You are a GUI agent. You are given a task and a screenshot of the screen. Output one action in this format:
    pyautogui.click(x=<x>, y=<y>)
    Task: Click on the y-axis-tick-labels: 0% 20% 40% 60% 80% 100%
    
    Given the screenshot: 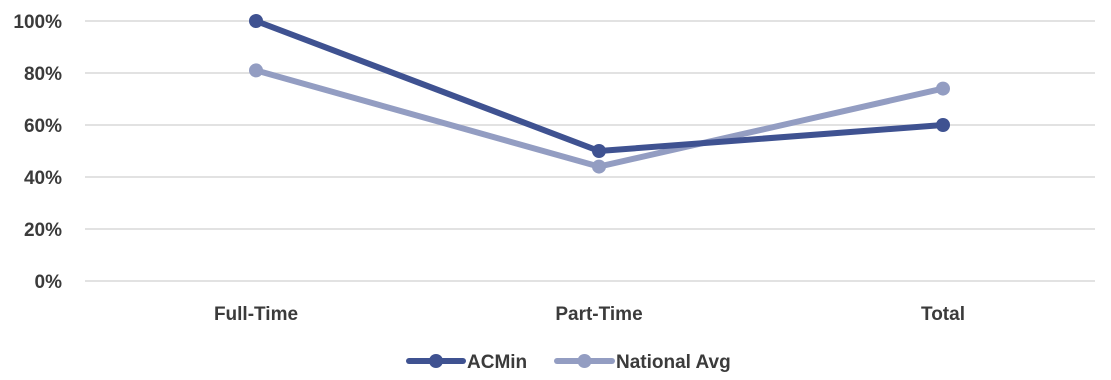 What is the action you would take?
    pyautogui.click(x=37, y=152)
    